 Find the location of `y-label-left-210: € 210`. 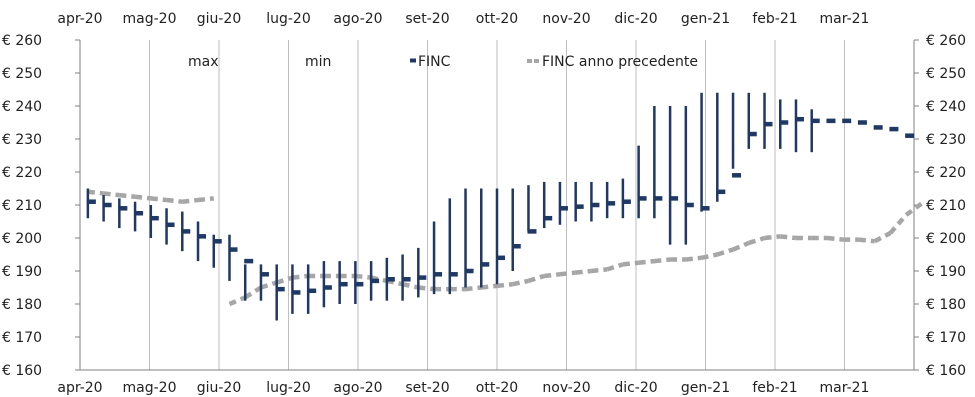

y-label-left-210: € 210 is located at coordinates (22, 206).